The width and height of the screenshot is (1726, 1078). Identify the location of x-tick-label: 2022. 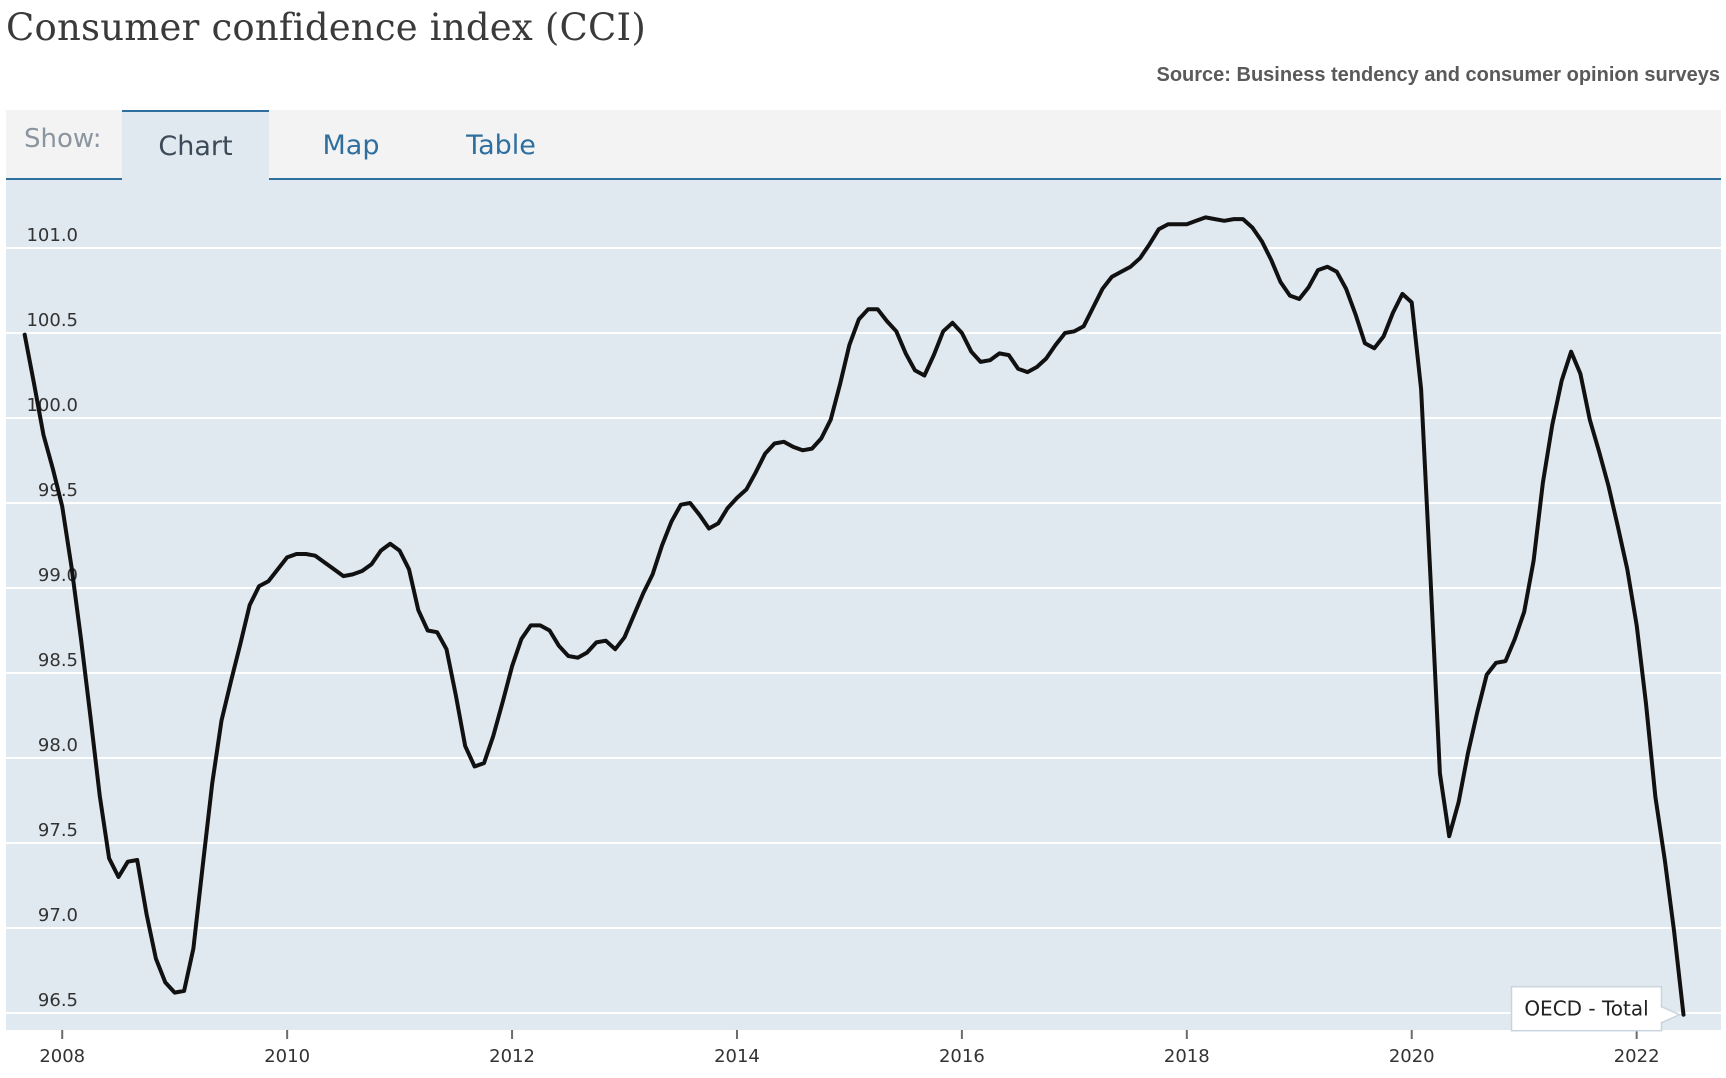
(1637, 1056).